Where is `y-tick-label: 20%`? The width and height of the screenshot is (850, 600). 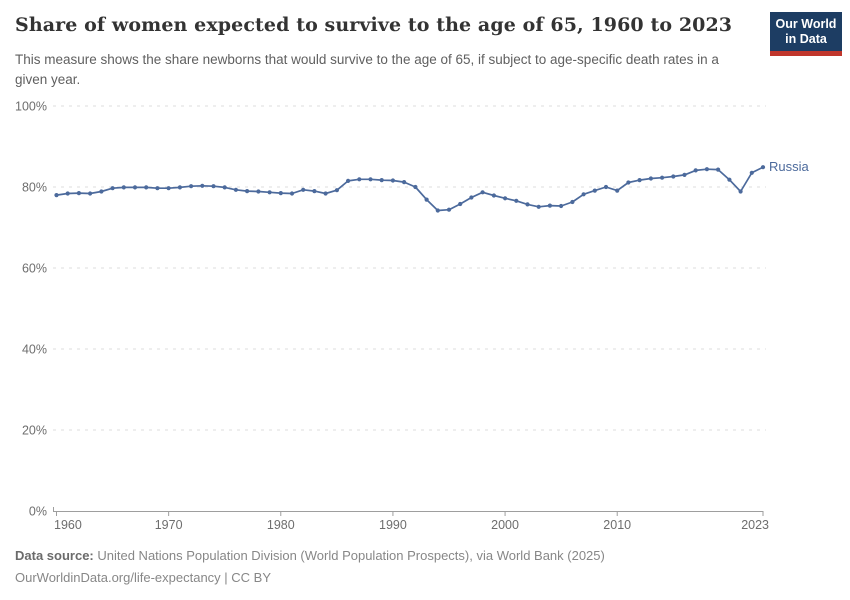 y-tick-label: 20% is located at coordinates (34, 431).